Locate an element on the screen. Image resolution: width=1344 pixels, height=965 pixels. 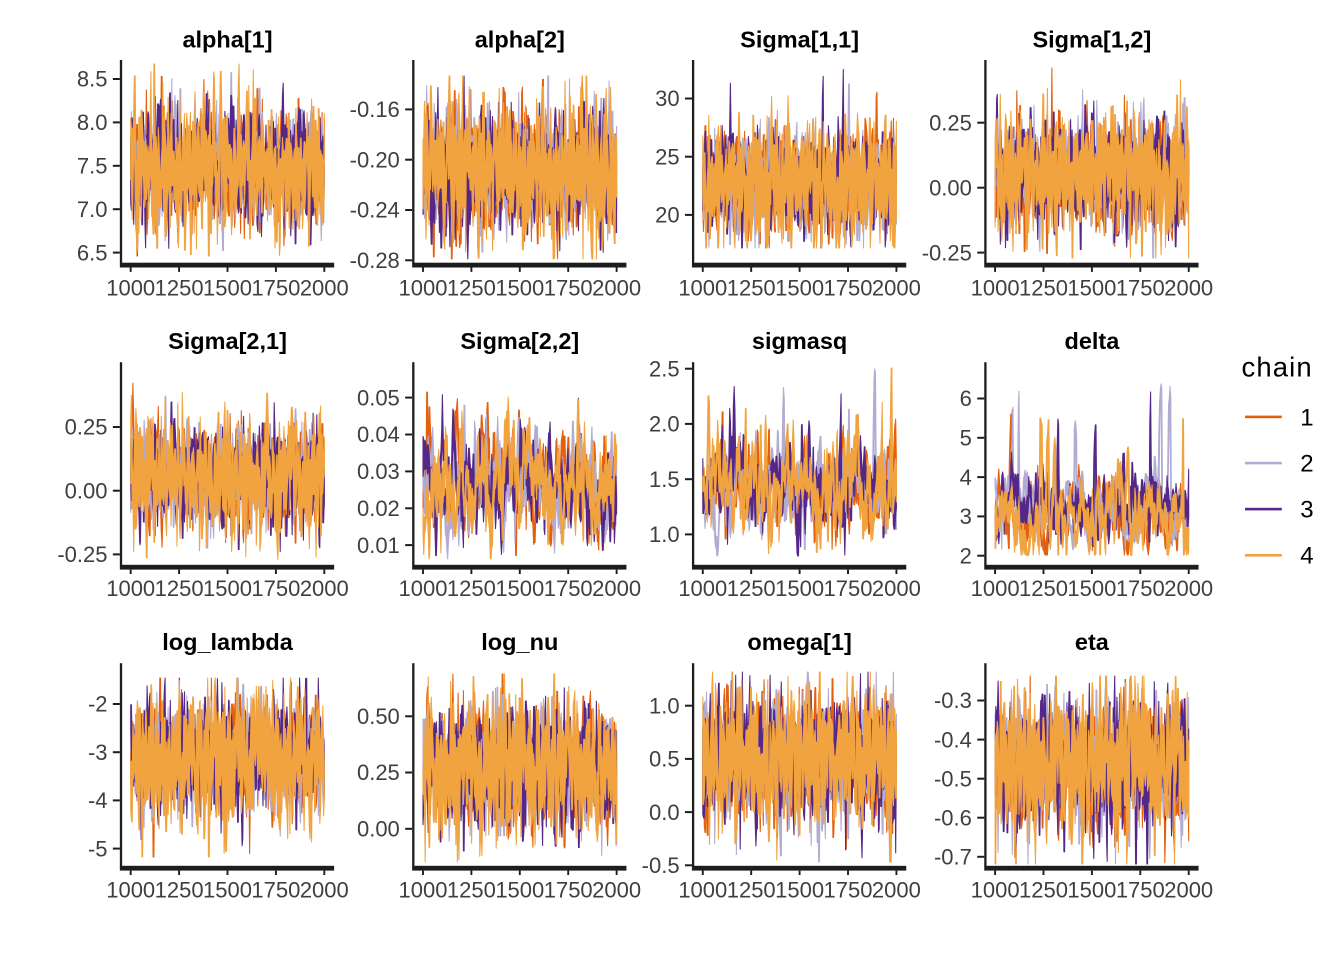
svg-text: 0.04 is located at coordinates (378, 434).